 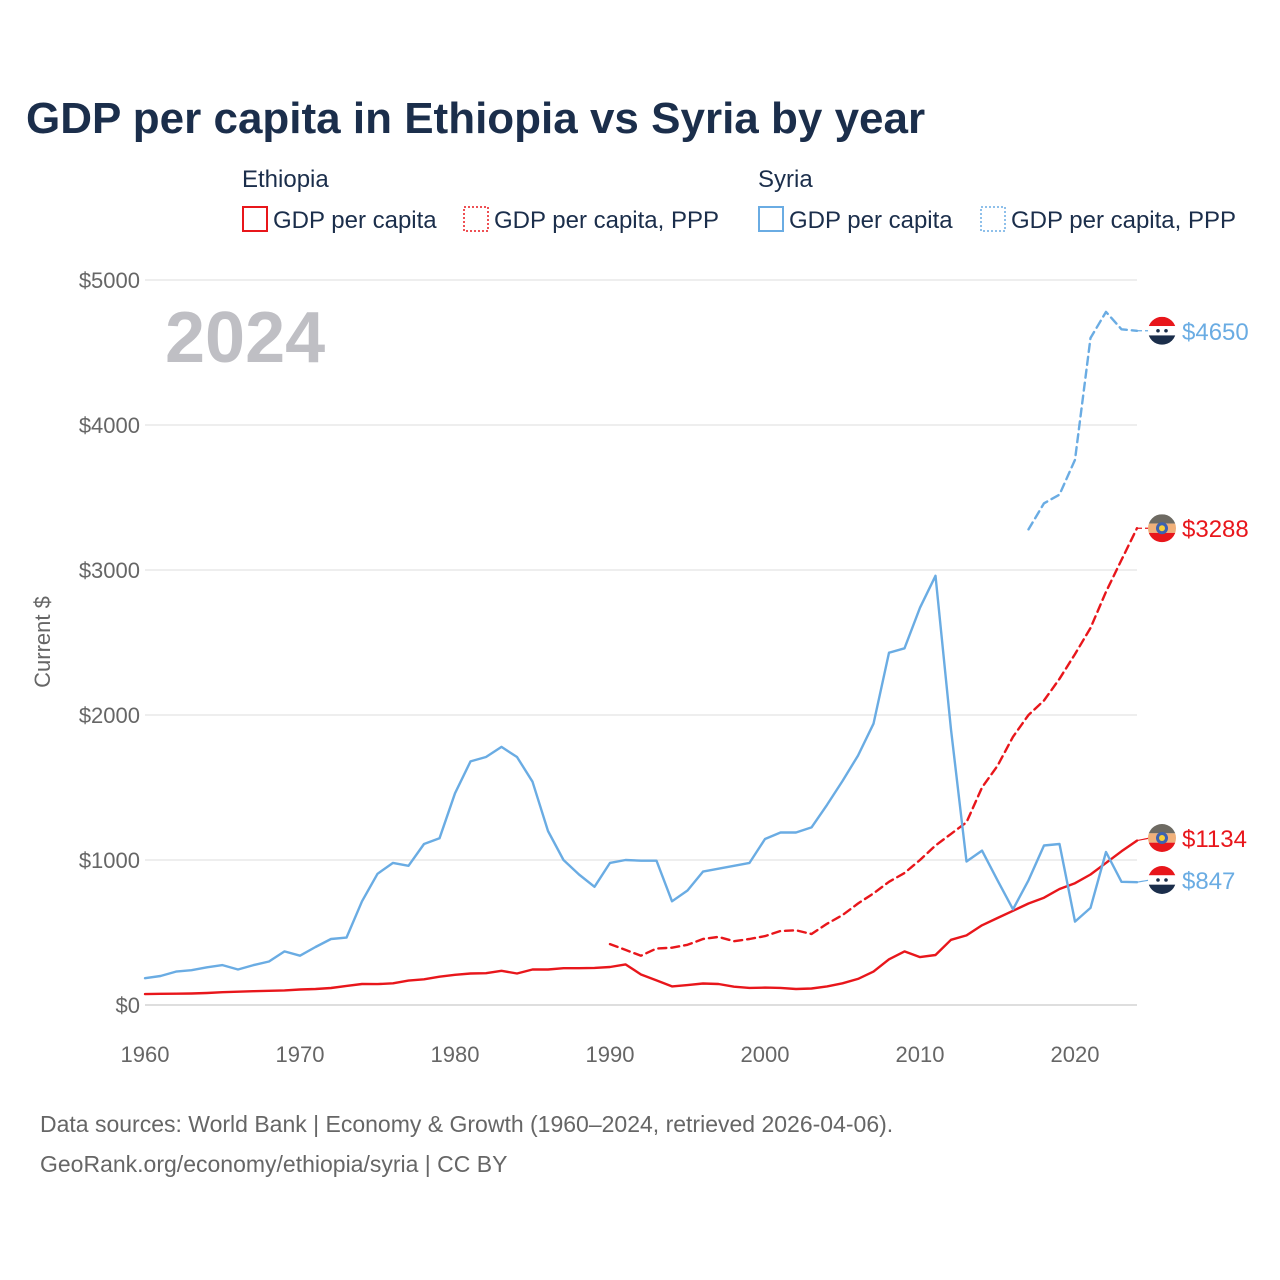 I want to click on year-watermark: 2024, so click(x=245, y=338).